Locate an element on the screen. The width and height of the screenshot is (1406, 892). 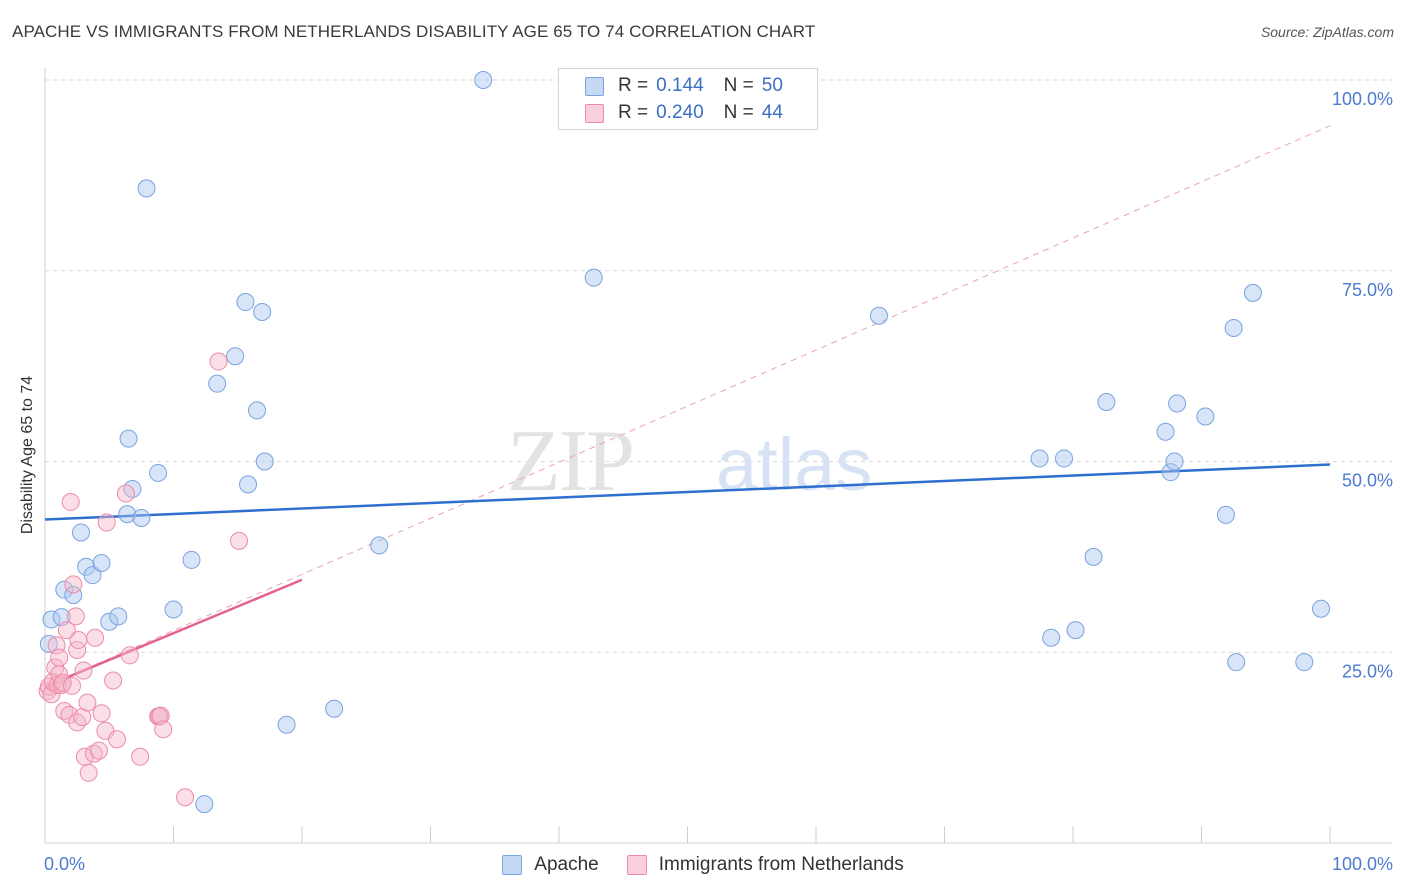
n-value: 44 is located at coordinates (772, 112).